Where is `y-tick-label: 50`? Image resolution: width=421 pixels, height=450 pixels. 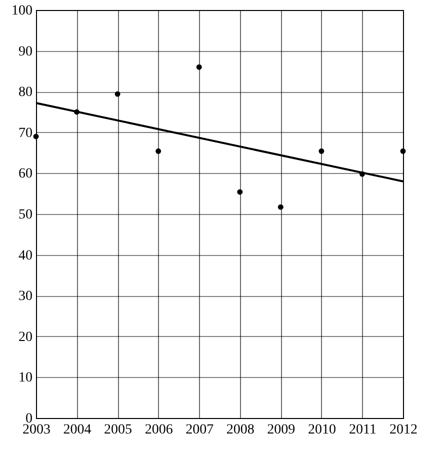 y-tick-label: 50 is located at coordinates (25, 215).